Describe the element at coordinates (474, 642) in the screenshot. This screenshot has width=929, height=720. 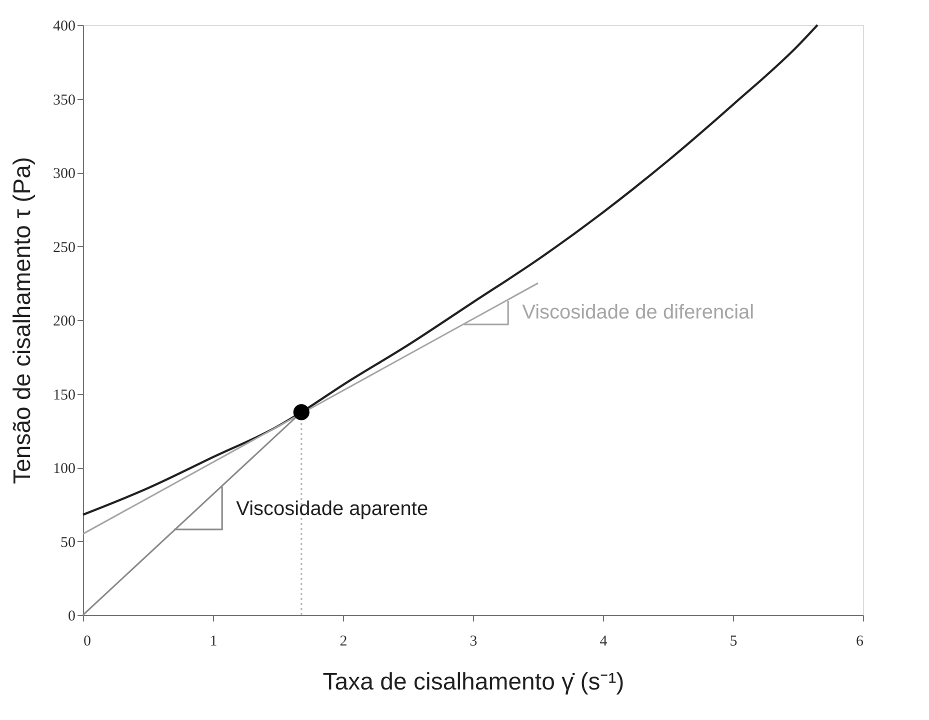
I see `x-tick-label: 3` at that location.